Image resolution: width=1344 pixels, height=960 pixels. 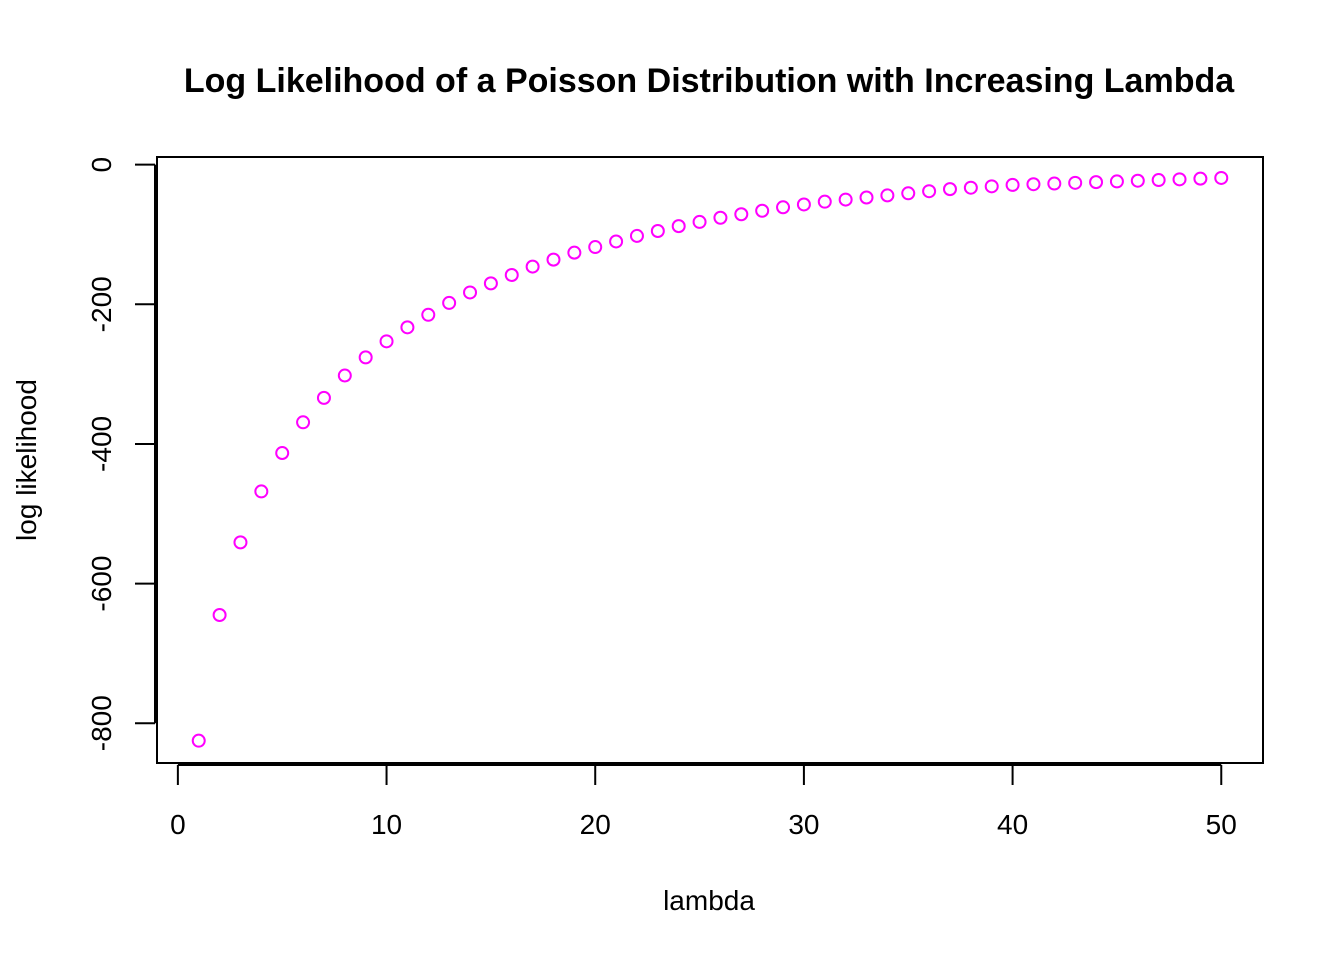 I want to click on x-tick-label: 40, so click(x=1012, y=824).